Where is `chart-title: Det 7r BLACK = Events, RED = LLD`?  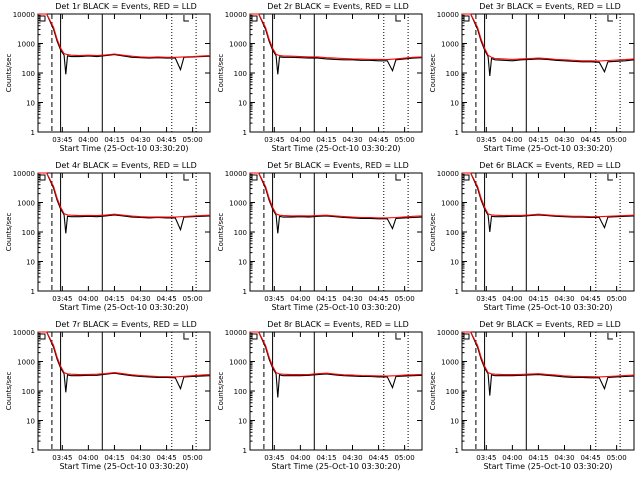 chart-title: Det 7r BLACK = Events, RED = LLD is located at coordinates (126, 324).